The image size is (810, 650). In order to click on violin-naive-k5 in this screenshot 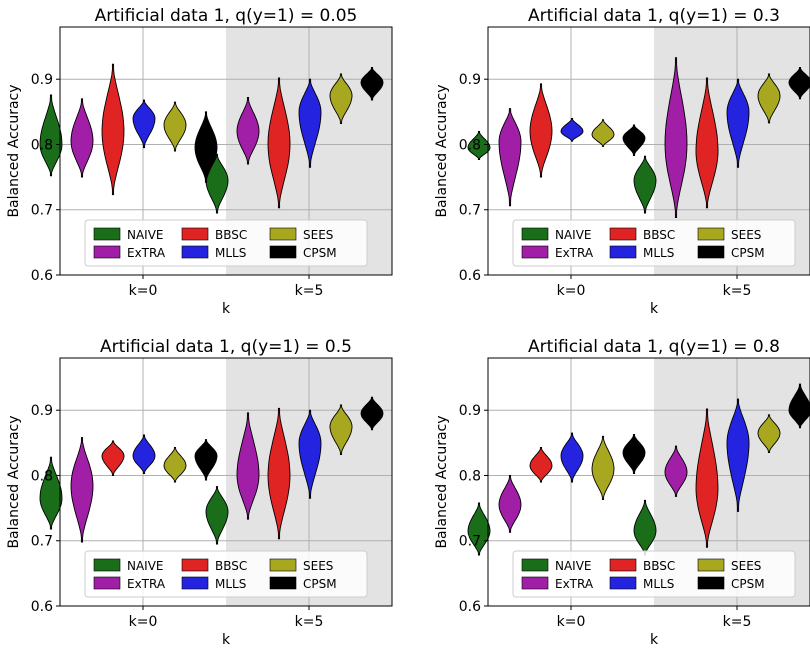, I will do `click(645, 184)`.